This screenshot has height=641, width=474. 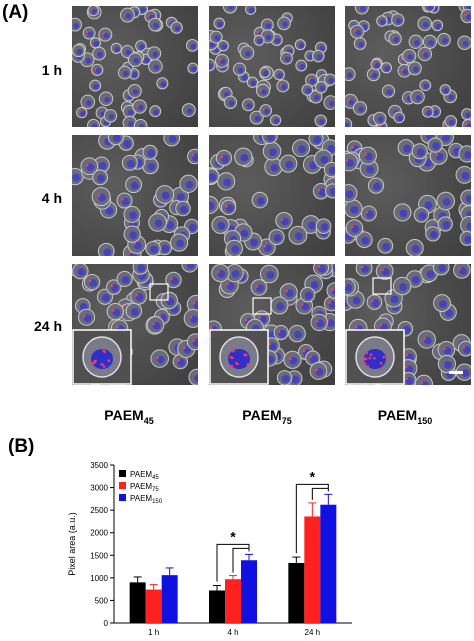 I want to click on micrograph-4h-paem150, so click(x=408, y=195).